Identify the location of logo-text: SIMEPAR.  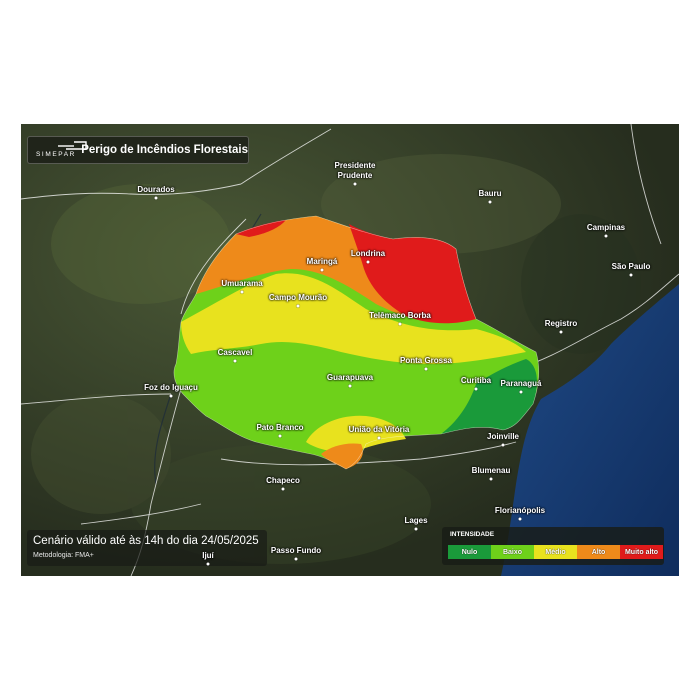
(56, 154).